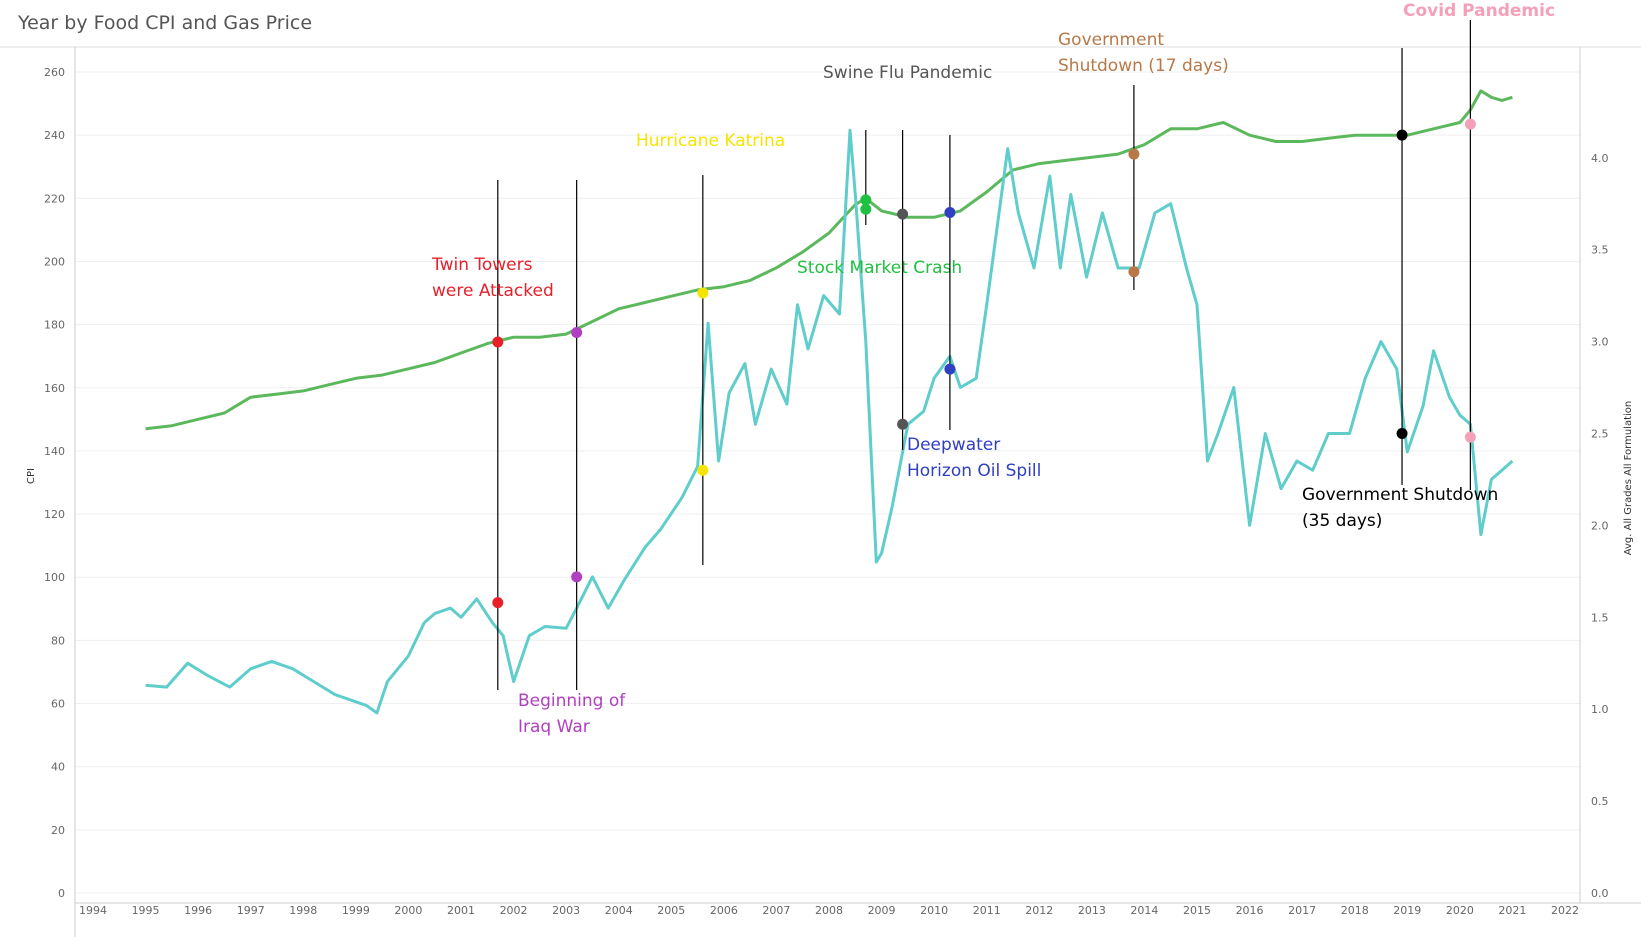 The width and height of the screenshot is (1641, 937). What do you see at coordinates (58, 830) in the screenshot?
I see `y-tick-label: 20` at bounding box center [58, 830].